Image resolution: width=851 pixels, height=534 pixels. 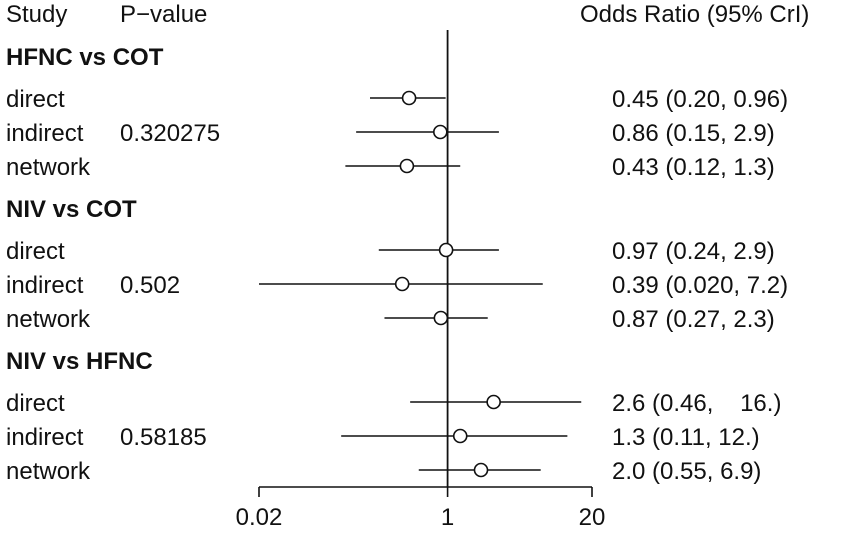 I want to click on row-effect-text: 0.97 (0.24, 2.9), so click(x=693, y=251).